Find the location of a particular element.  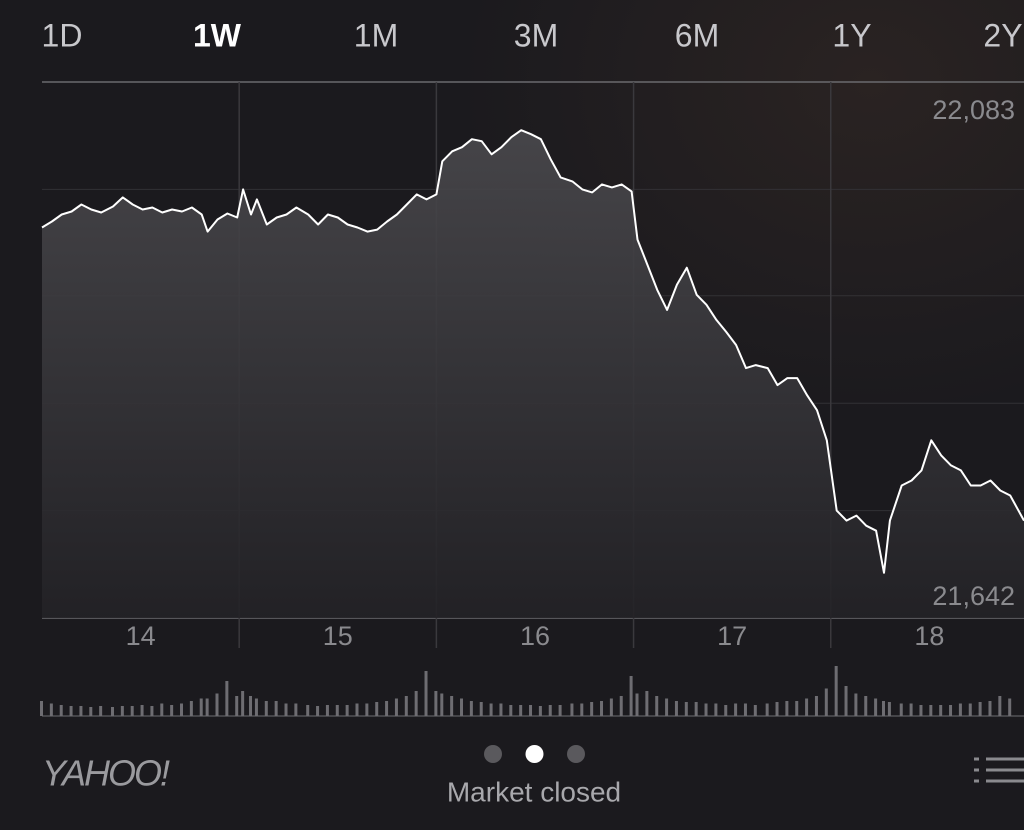

range-tab: 6M is located at coordinates (697, 35).